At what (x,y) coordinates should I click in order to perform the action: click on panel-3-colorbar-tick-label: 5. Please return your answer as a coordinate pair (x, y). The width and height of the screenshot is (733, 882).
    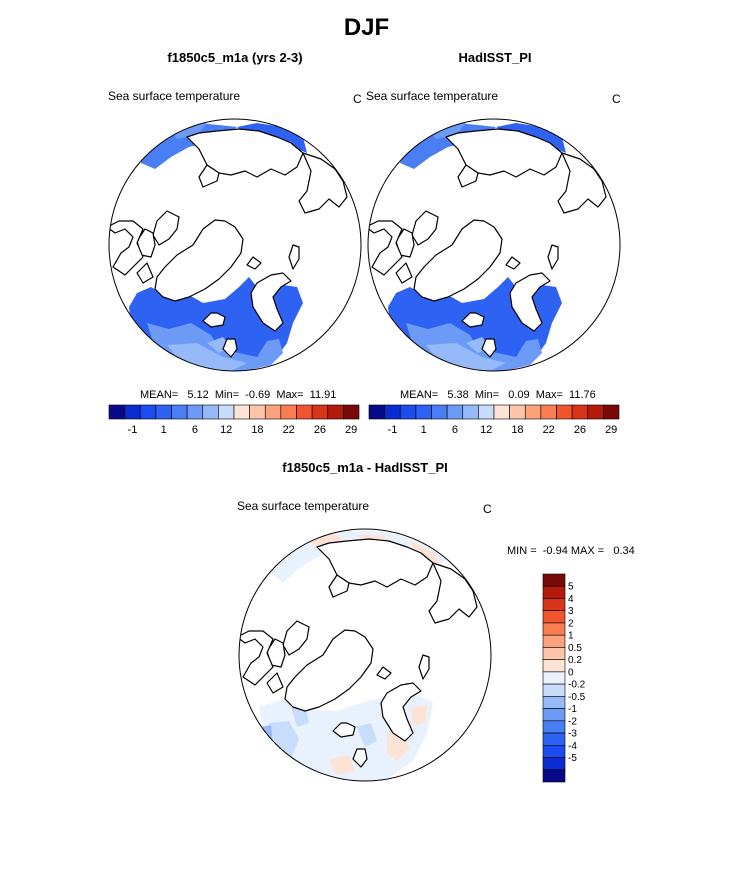
    Looking at the image, I should click on (571, 587).